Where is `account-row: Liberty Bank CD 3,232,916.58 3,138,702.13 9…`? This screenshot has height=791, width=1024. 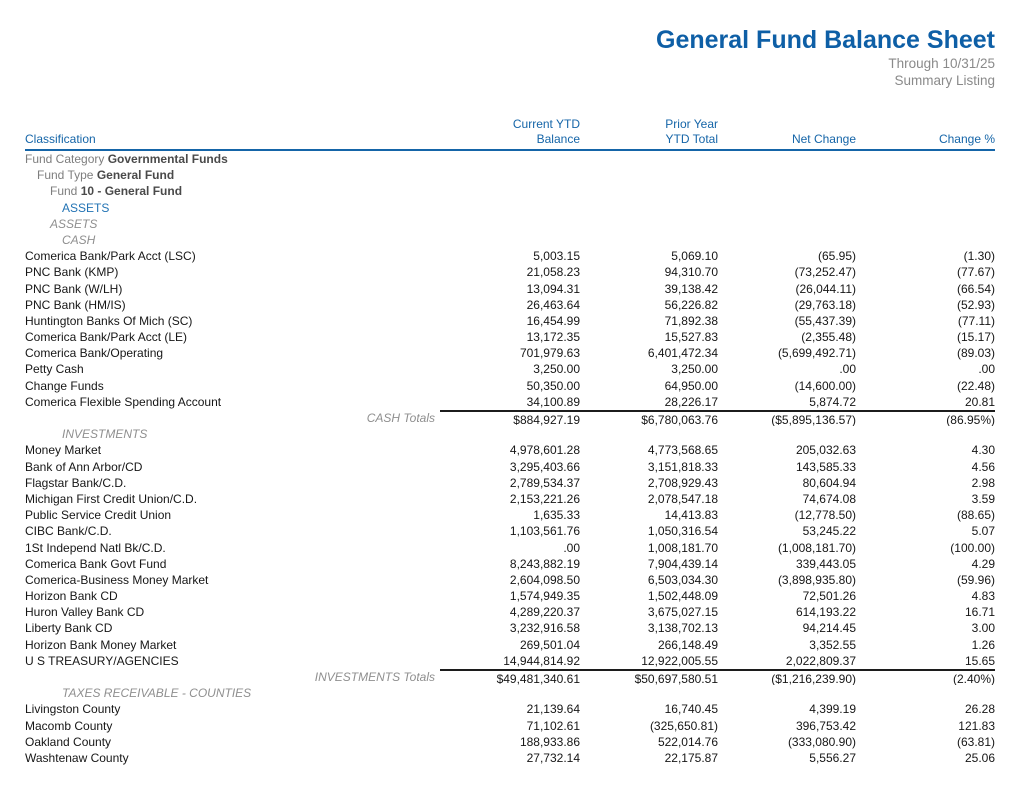
account-row: Liberty Bank CD 3,232,916.58 3,138,702.13 9… is located at coordinates (510, 628).